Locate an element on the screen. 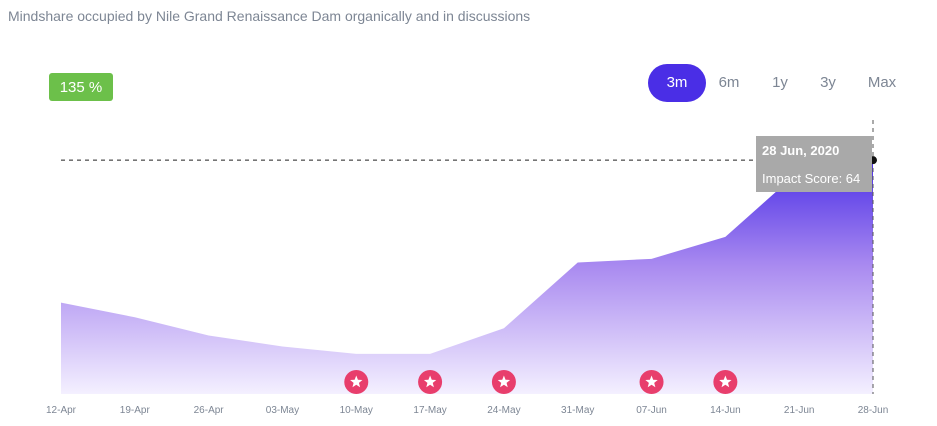  range-3m-button: 3m is located at coordinates (677, 83).